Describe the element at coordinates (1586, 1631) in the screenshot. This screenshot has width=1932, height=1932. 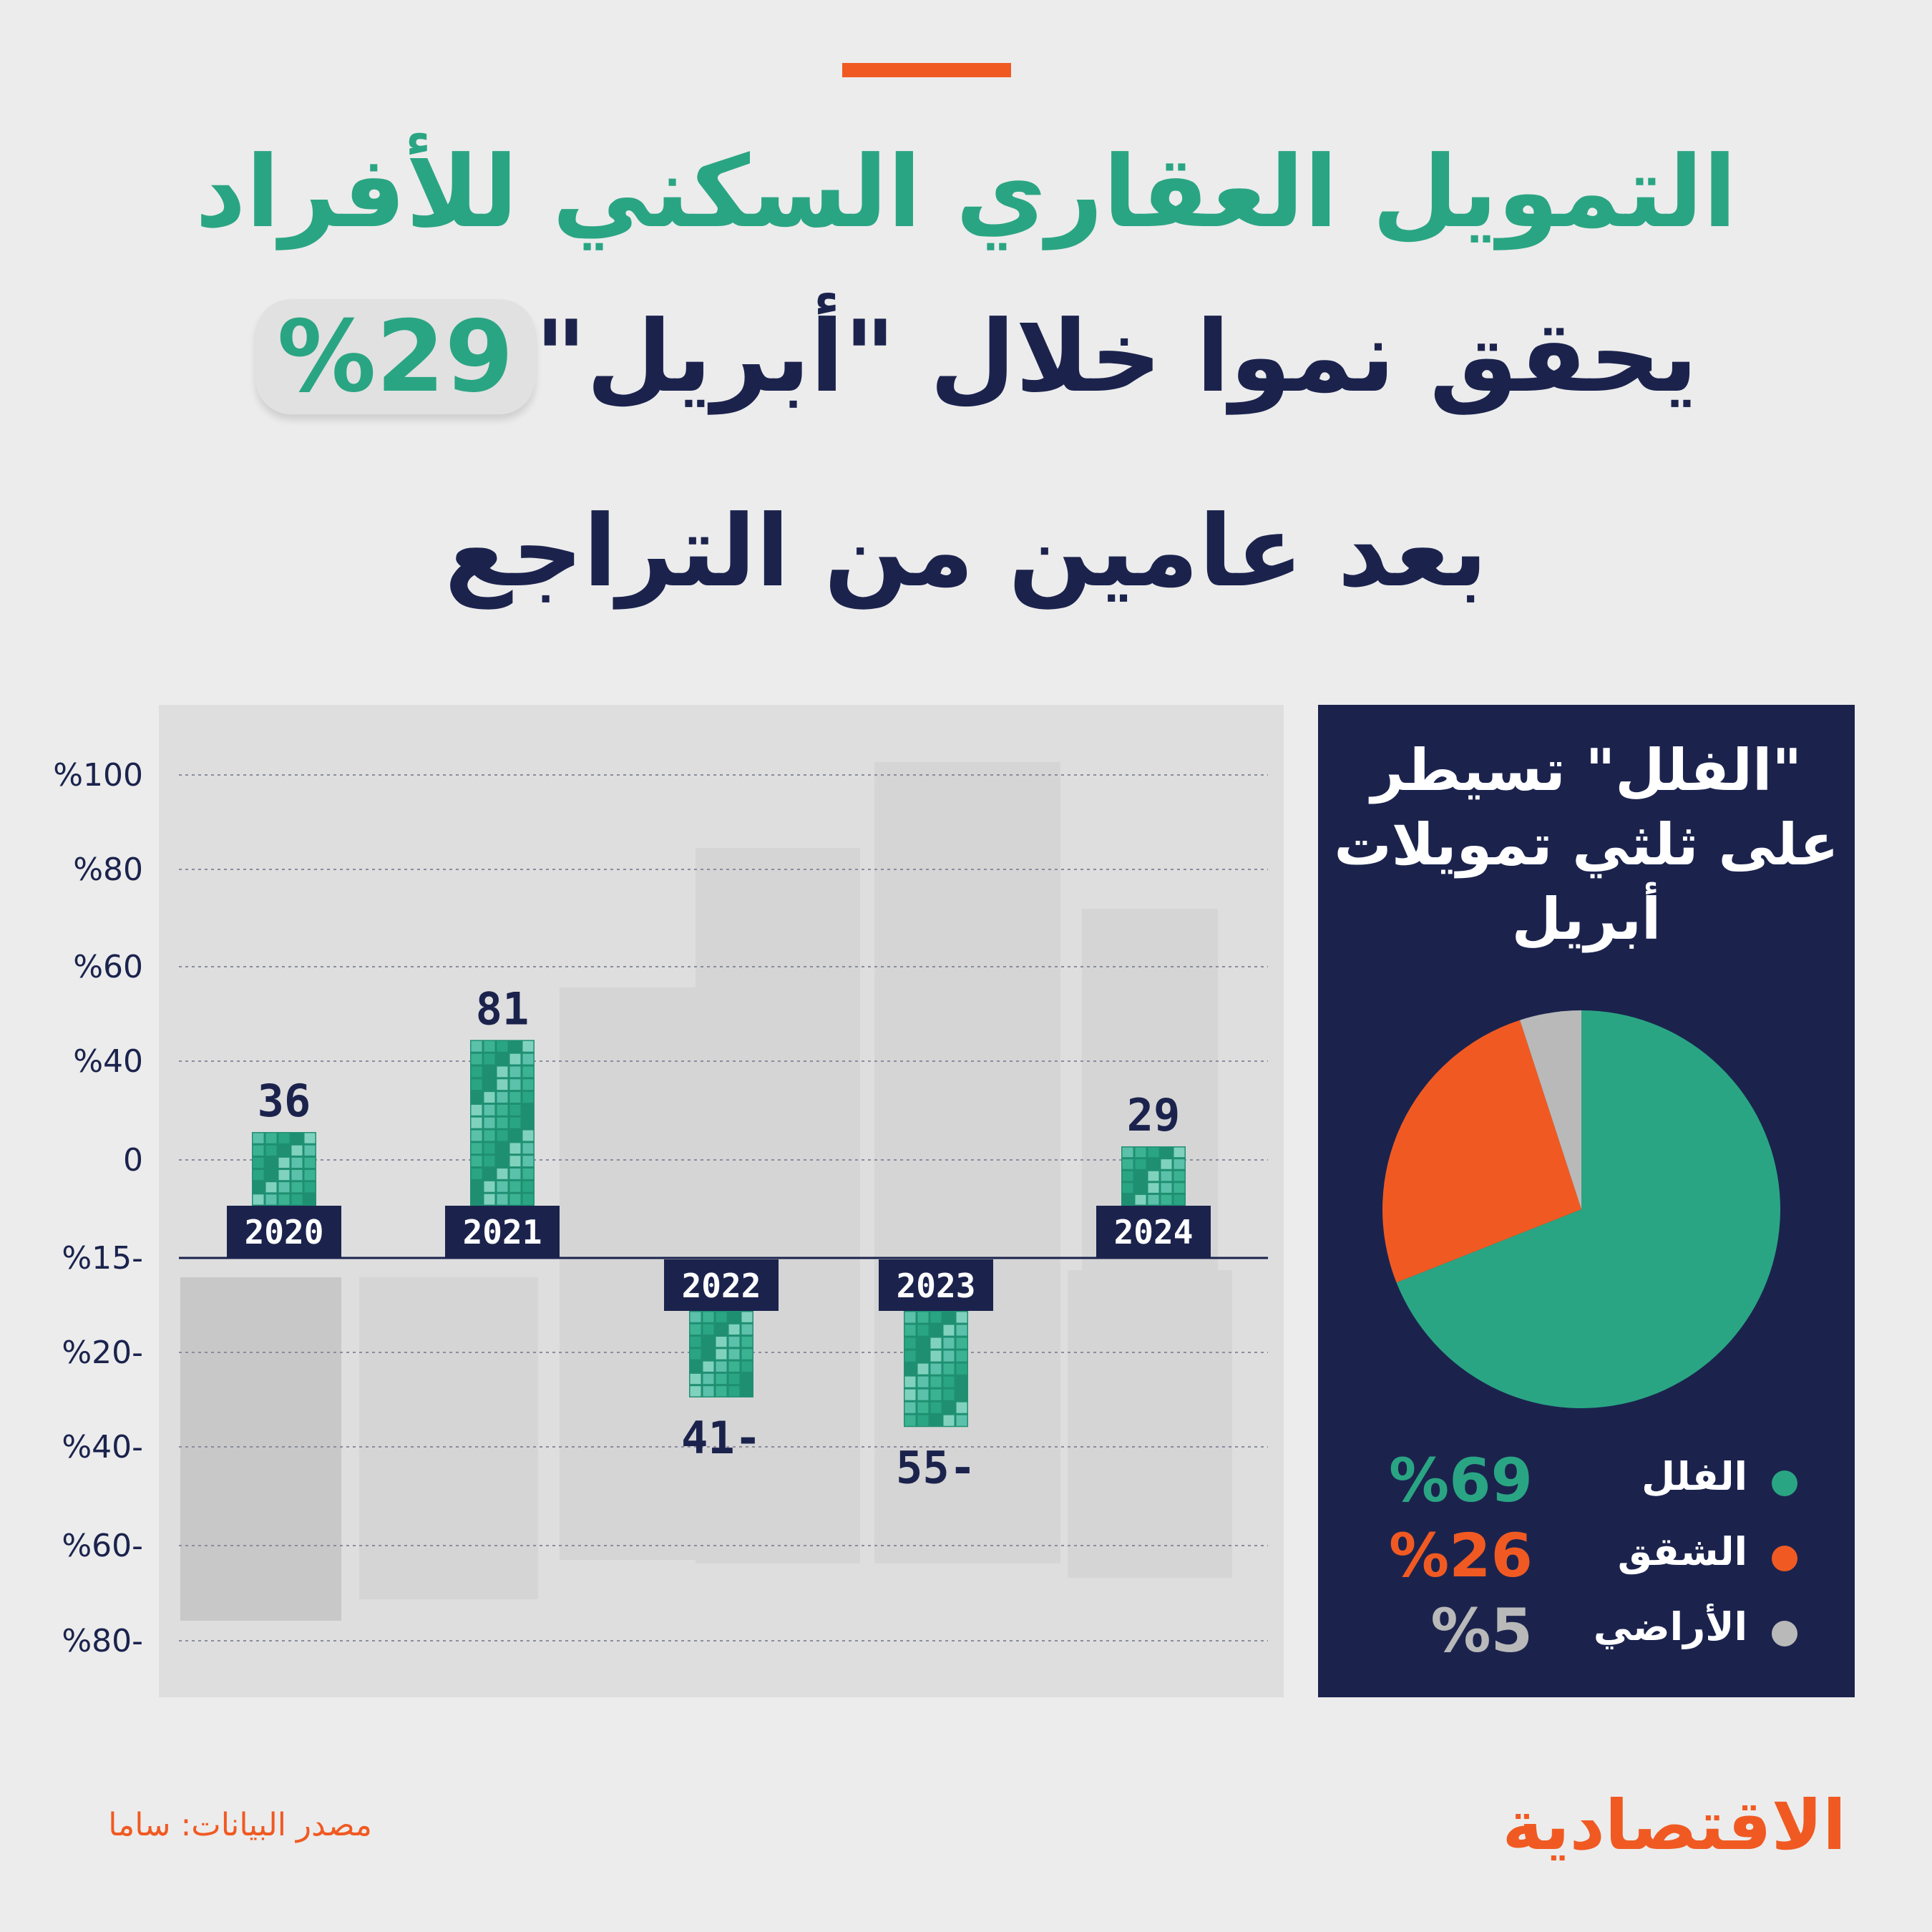
I see `legend-item: الأراضي %5` at that location.